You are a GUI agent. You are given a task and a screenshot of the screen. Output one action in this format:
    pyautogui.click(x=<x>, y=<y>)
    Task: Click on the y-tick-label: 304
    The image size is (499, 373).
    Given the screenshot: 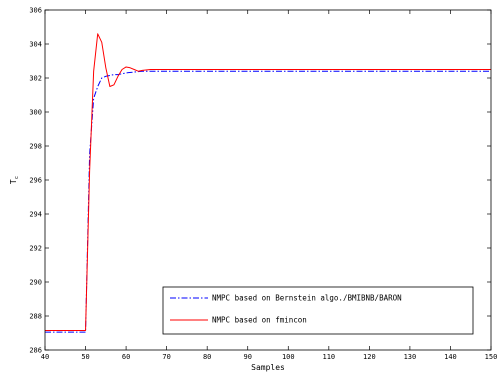 What is the action you would take?
    pyautogui.click(x=35, y=45)
    